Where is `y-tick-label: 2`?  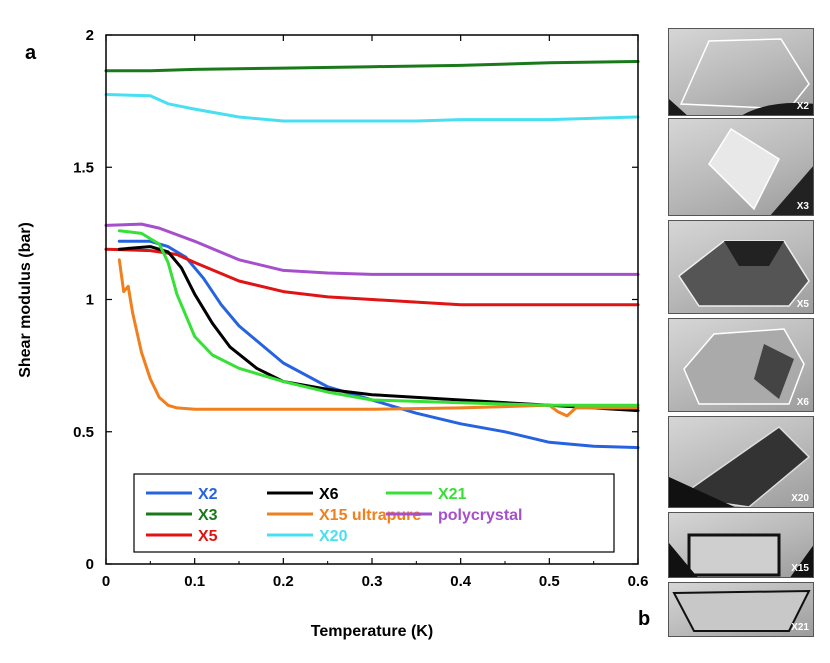
y-tick-label: 2 is located at coordinates (90, 35).